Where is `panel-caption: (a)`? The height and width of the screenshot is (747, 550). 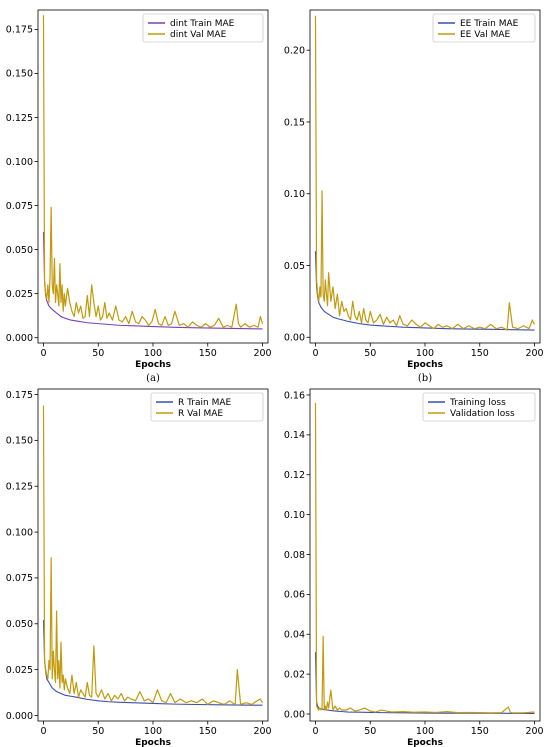 panel-caption: (a) is located at coordinates (153, 378).